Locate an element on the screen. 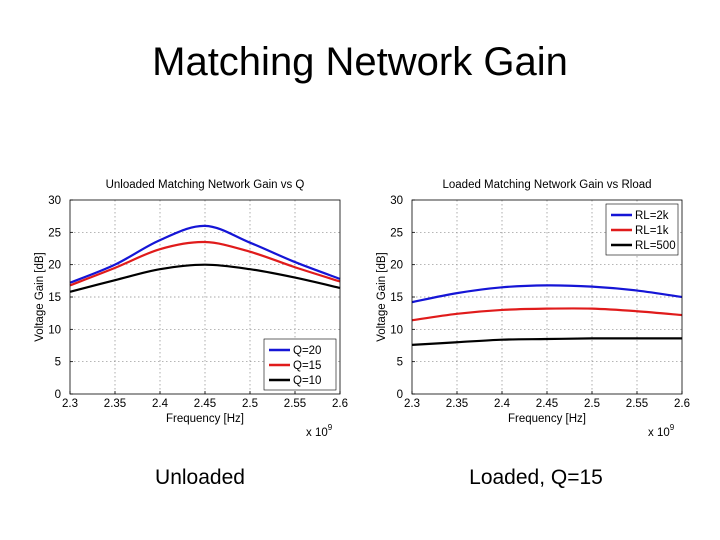 This screenshot has height=540, width=720. unloaded-x-tick-label: 2.35 is located at coordinates (115, 404).